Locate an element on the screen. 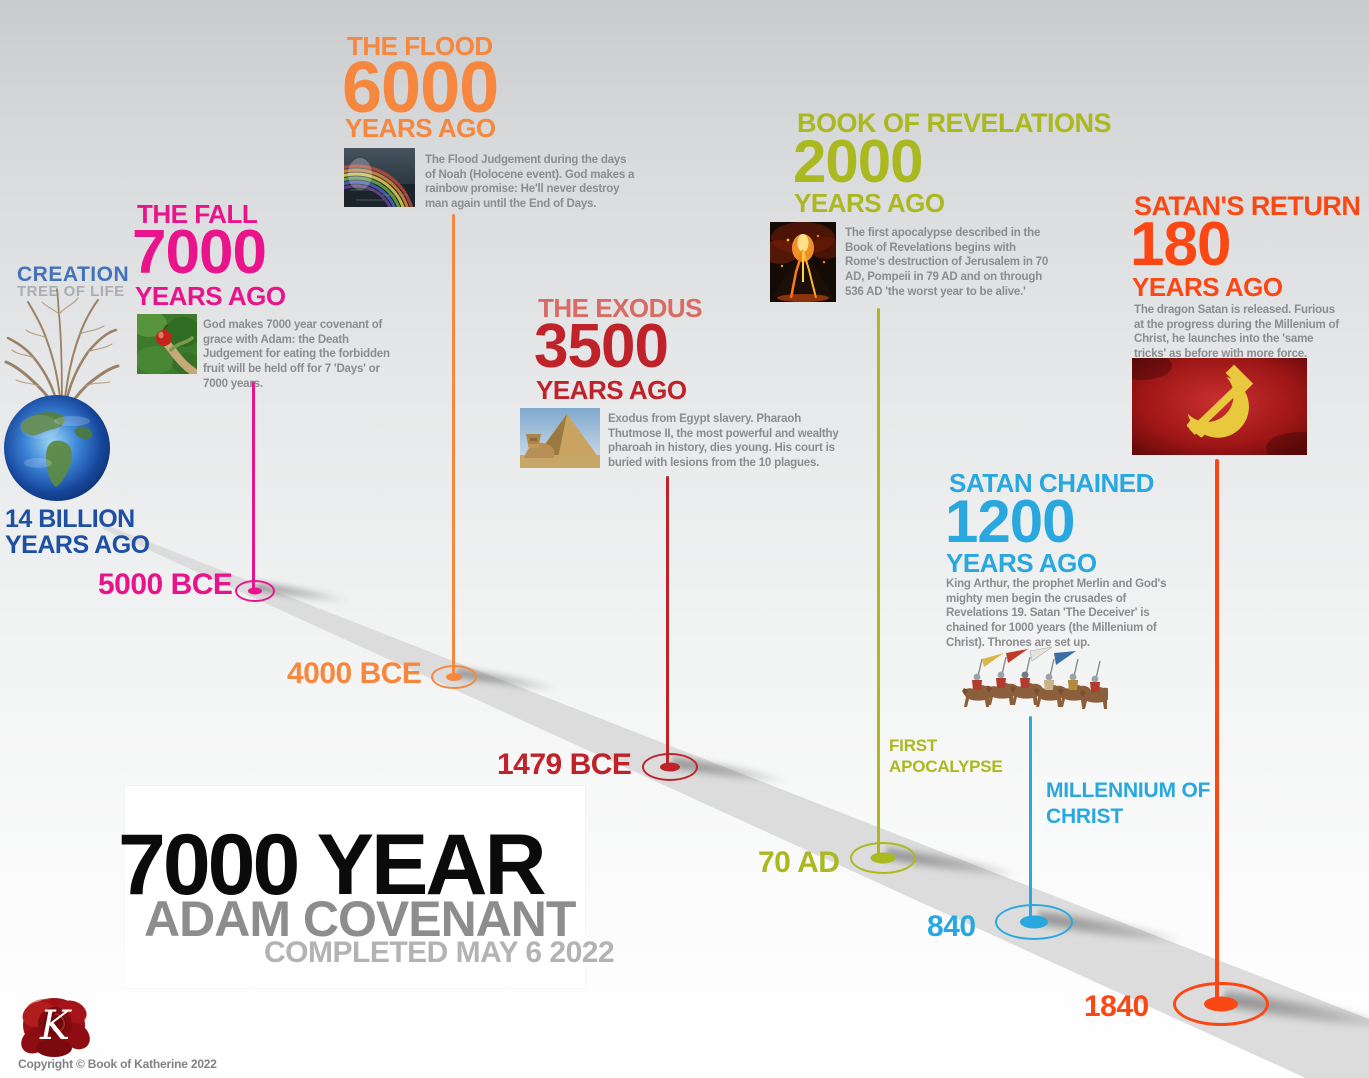 This screenshot has height=1078, width=1369. year-label-840: 840 is located at coordinates (951, 926).